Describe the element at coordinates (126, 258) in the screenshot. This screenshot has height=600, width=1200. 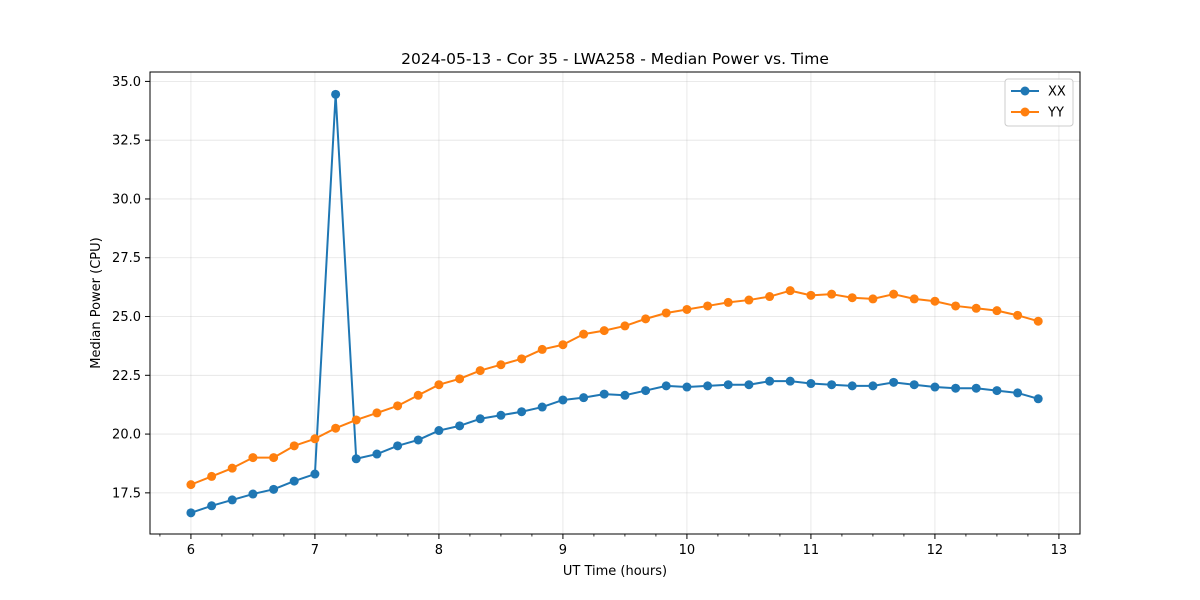
I see `y-tick-label: 27.5` at that location.